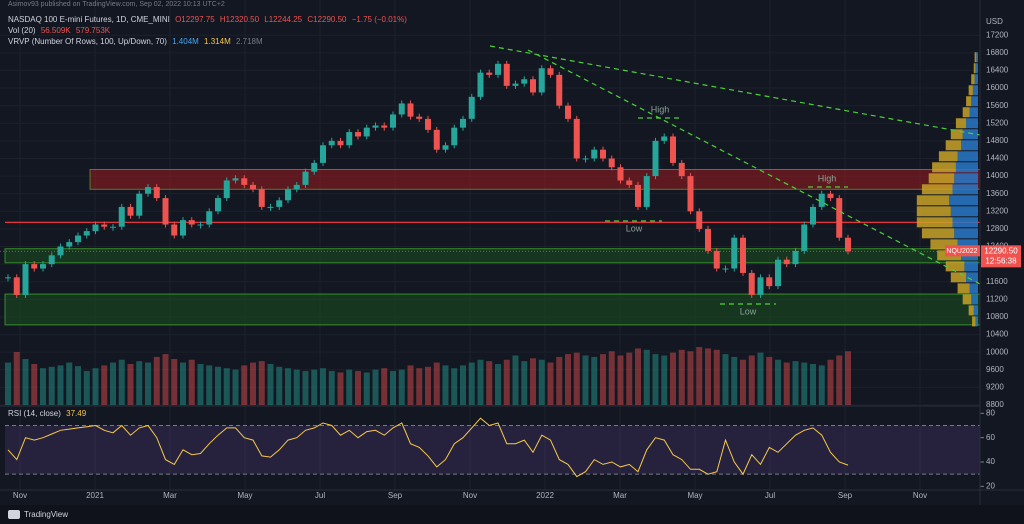  I want to click on rsi-line, so click(428, 447).